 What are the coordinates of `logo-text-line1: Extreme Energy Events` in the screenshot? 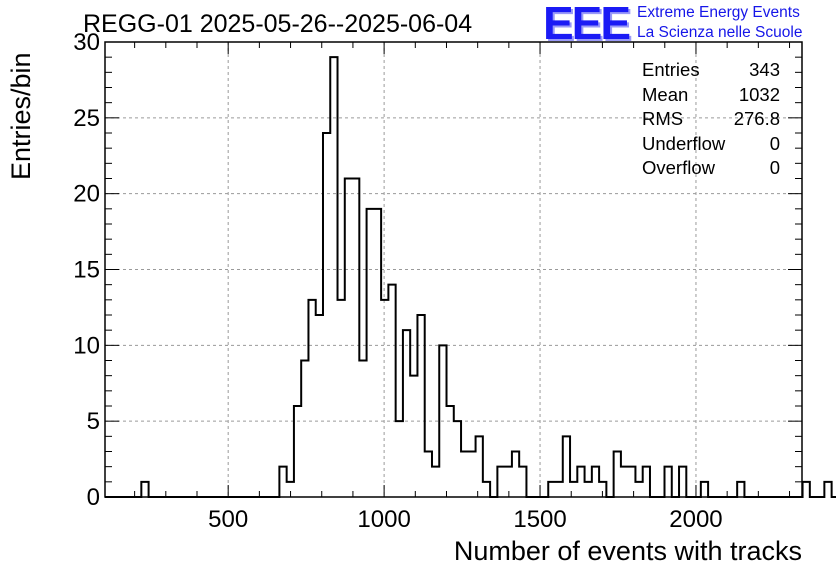 It's located at (718, 12).